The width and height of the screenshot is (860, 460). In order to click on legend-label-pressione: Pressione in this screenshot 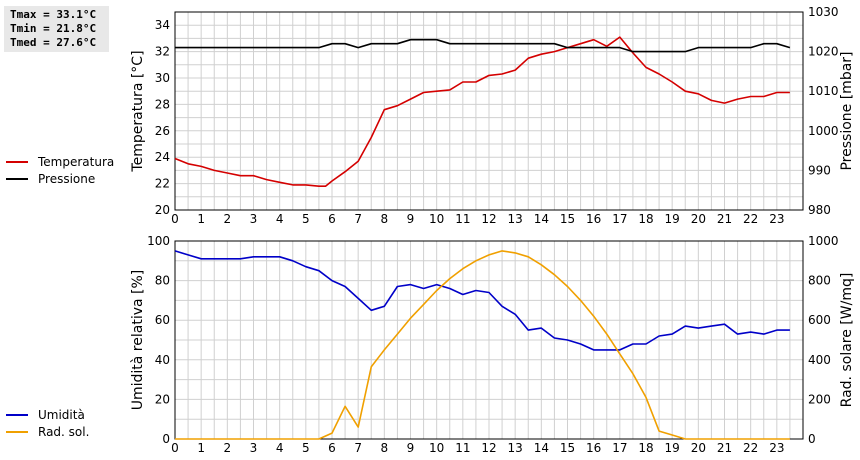, I will do `click(67, 178)`.